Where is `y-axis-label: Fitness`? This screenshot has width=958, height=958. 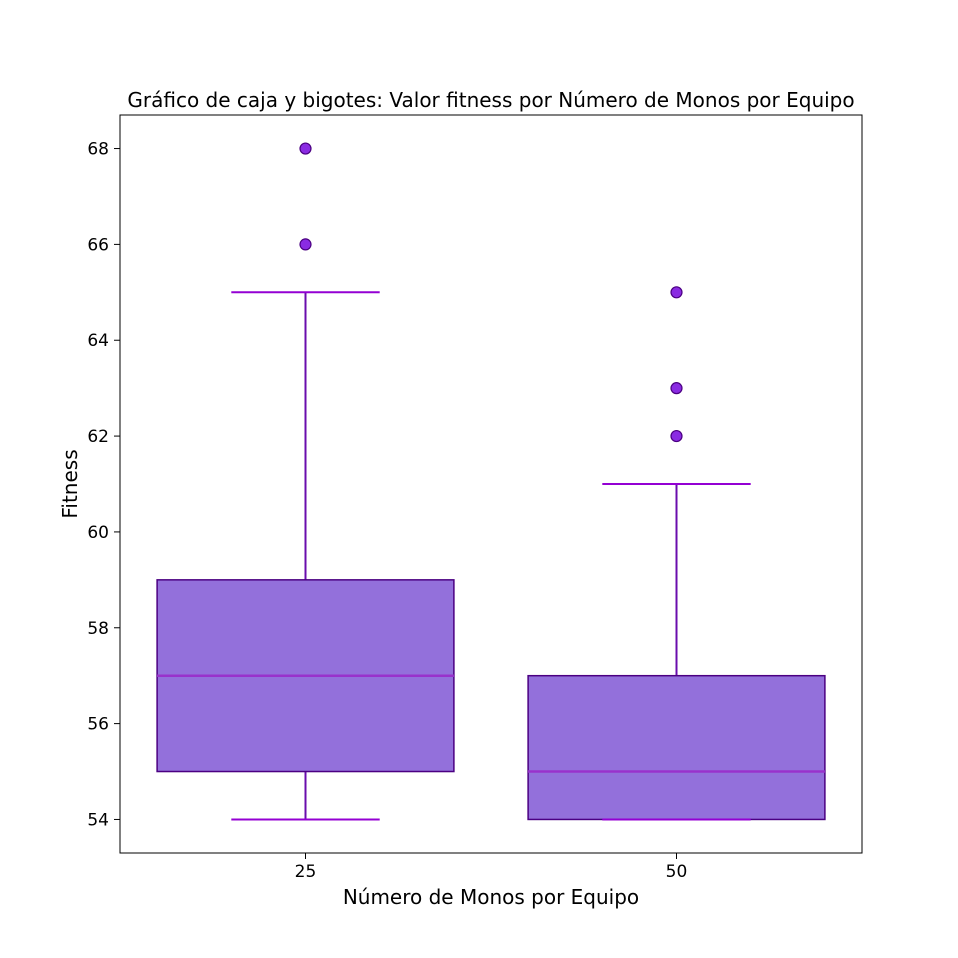 y-axis-label: Fitness is located at coordinates (70, 483).